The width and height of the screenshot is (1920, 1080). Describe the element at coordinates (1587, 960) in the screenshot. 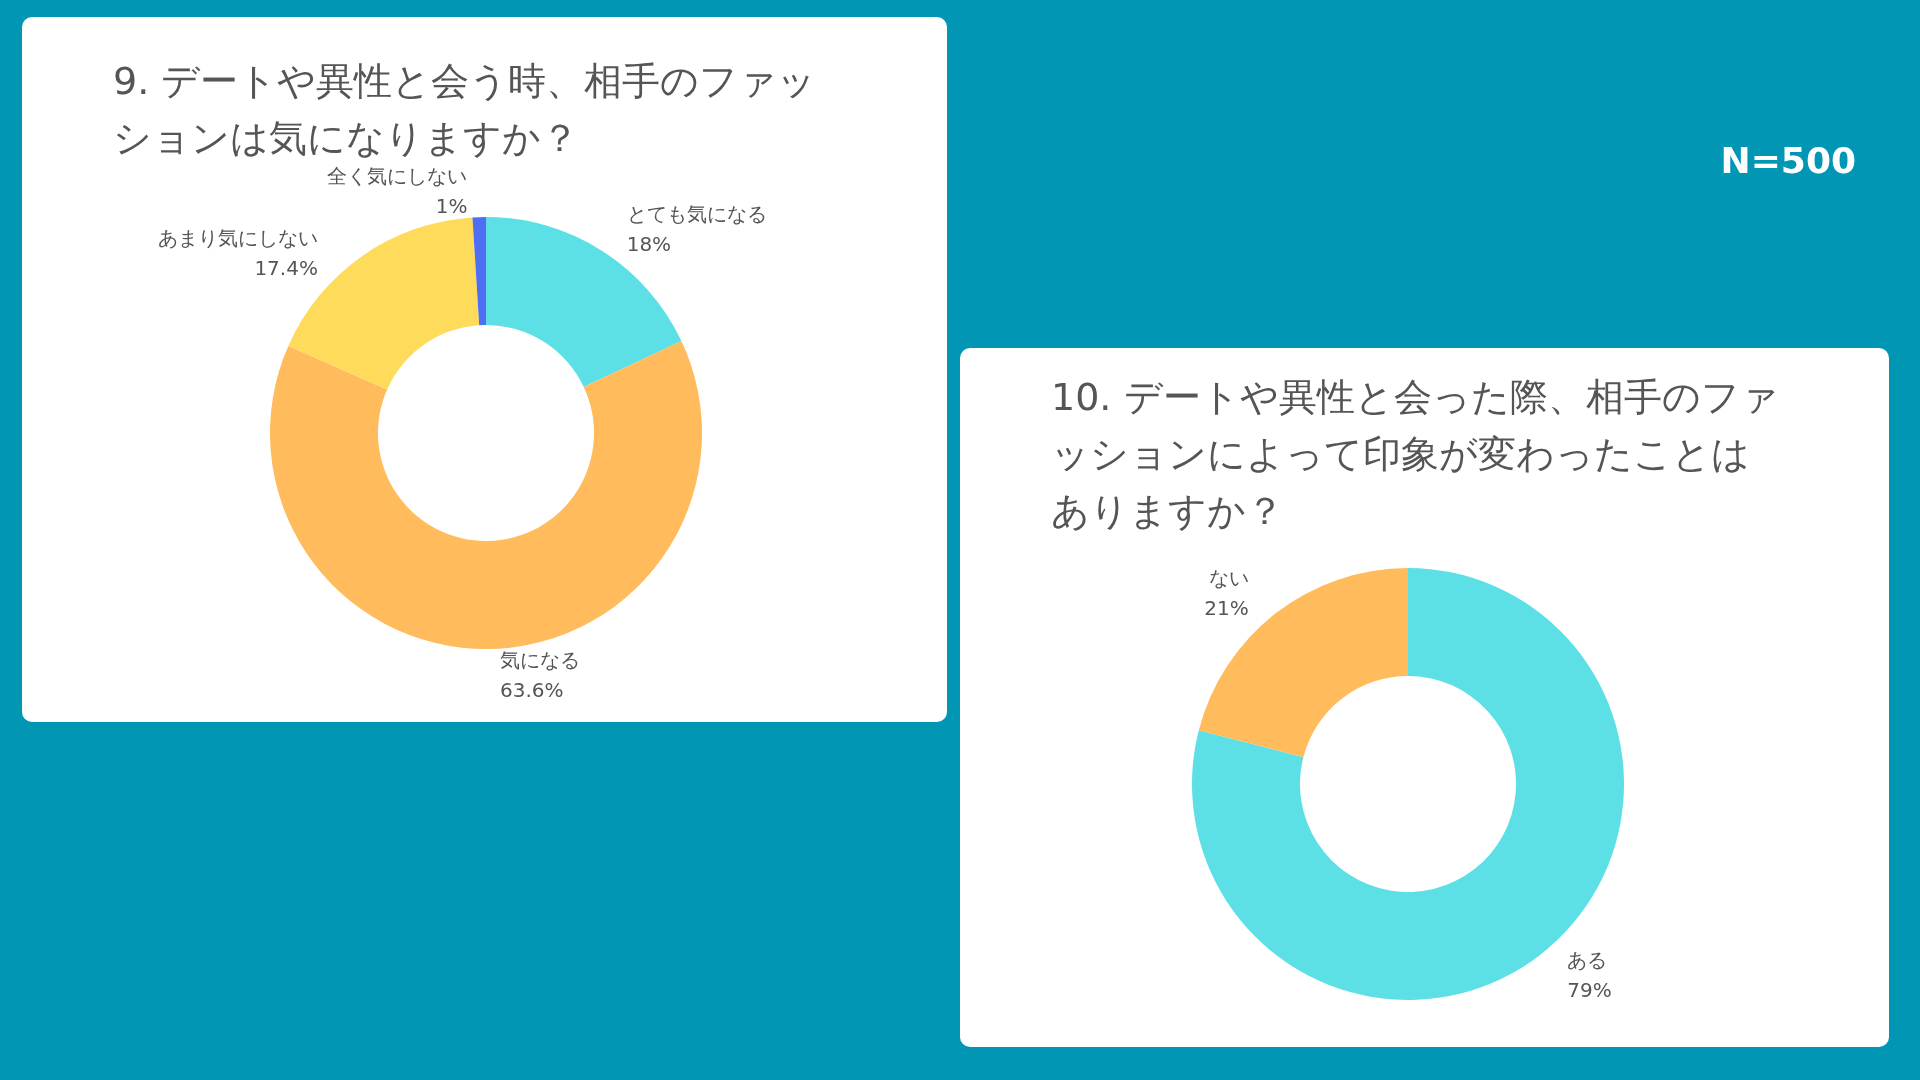

I see `slice-label: ある` at that location.